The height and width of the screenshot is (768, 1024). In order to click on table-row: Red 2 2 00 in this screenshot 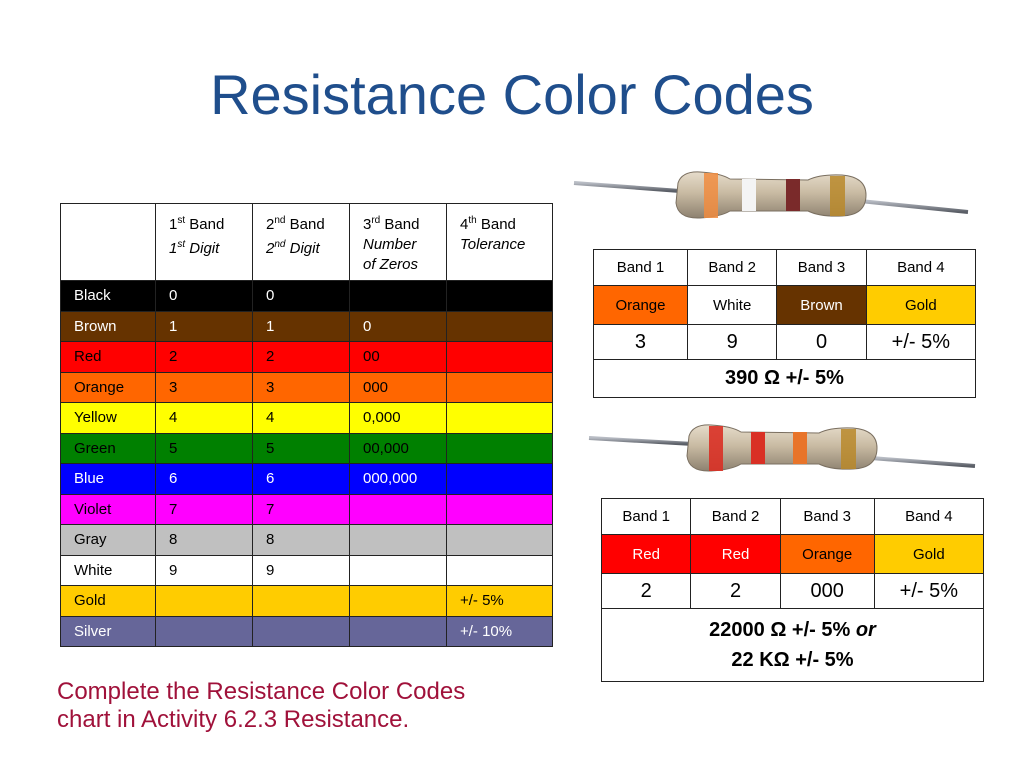, I will do `click(306, 357)`.